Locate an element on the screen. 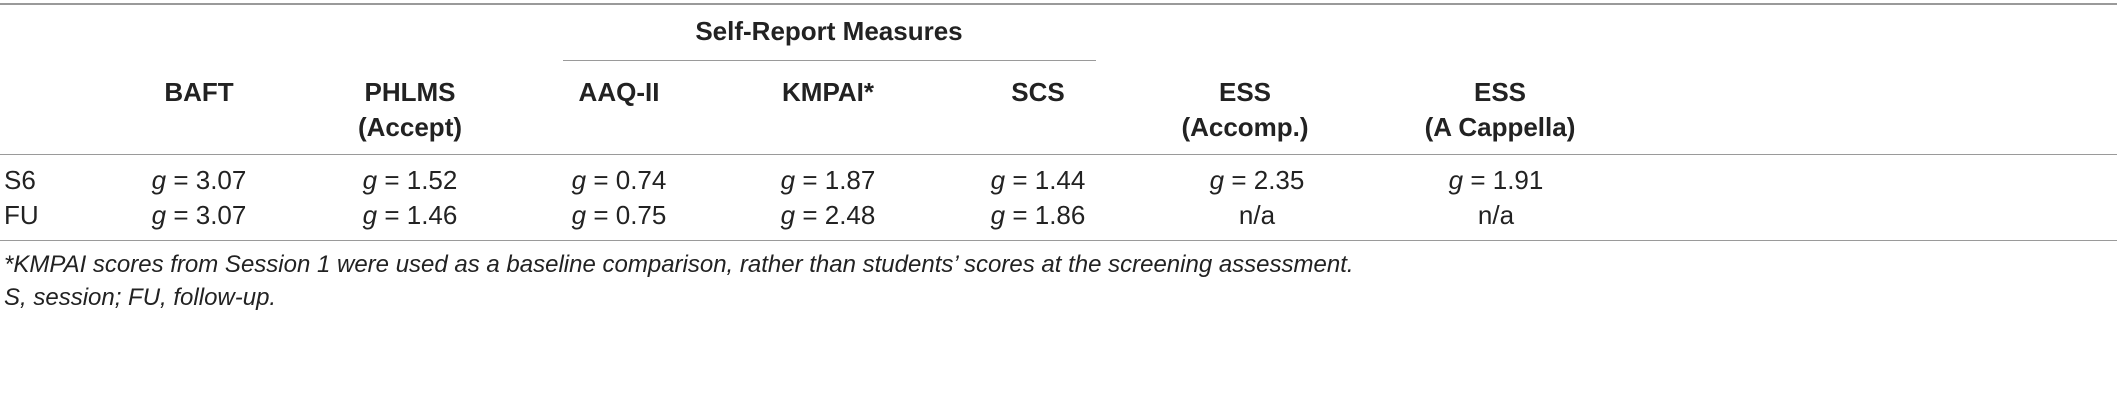 The height and width of the screenshot is (410, 2117). table-cell: g = 1.44 is located at coordinates (1038, 180).